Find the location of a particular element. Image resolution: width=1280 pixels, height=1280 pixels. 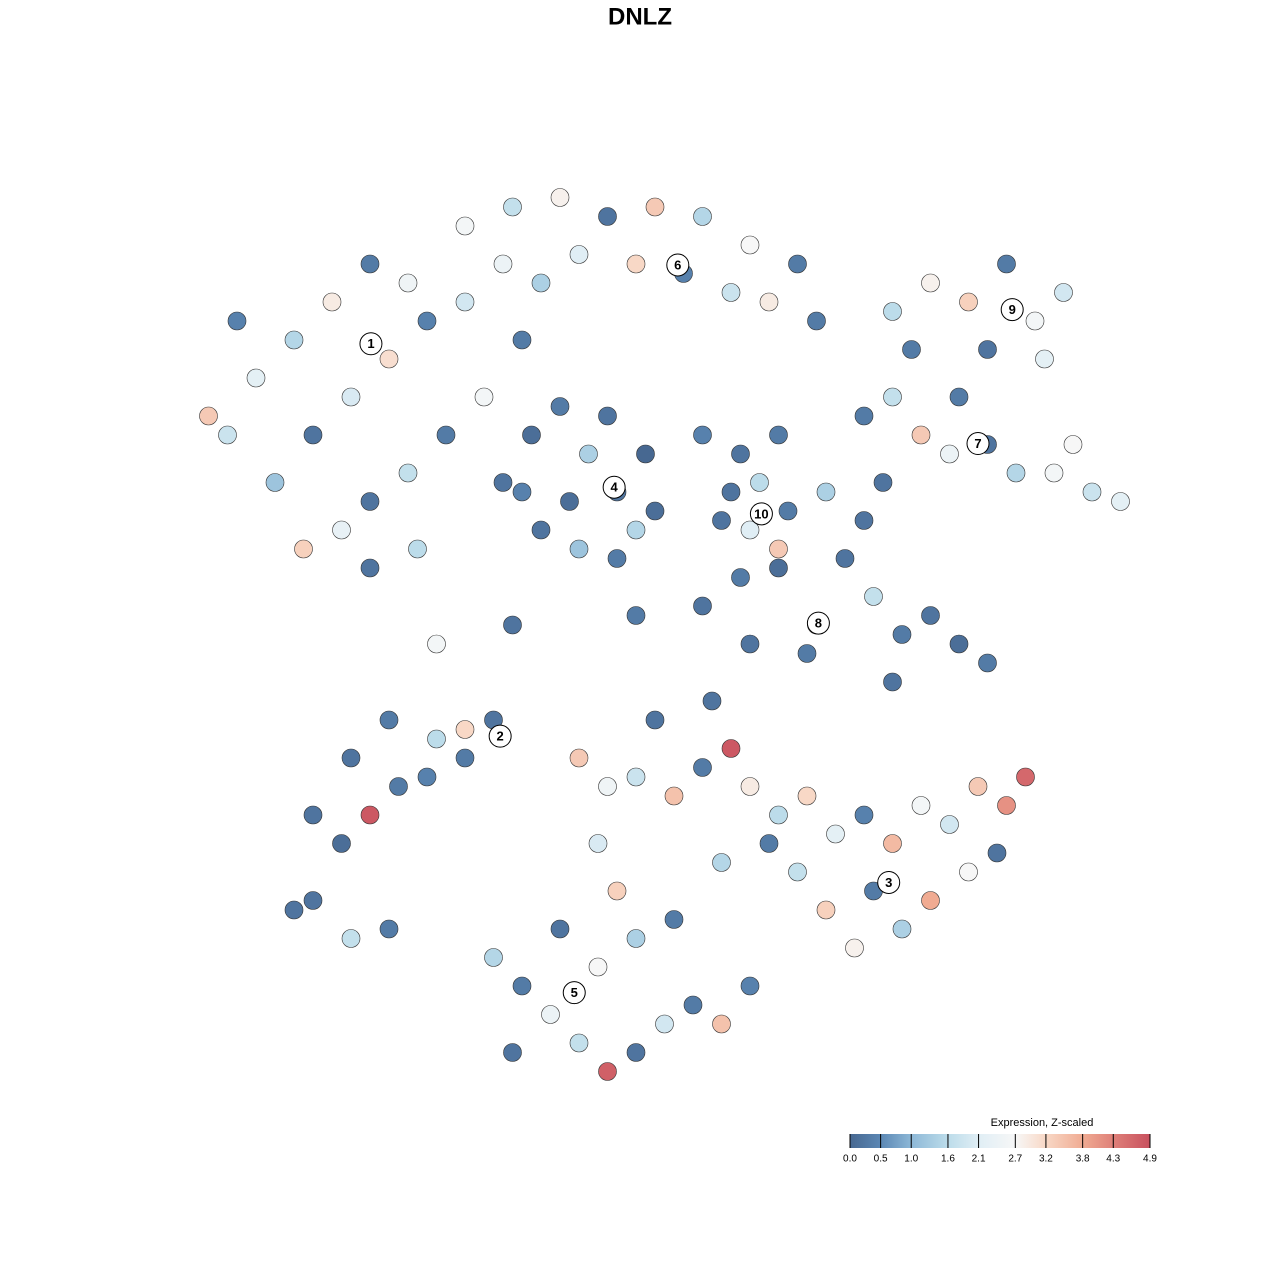

cluster-label: 4 is located at coordinates (615, 487).